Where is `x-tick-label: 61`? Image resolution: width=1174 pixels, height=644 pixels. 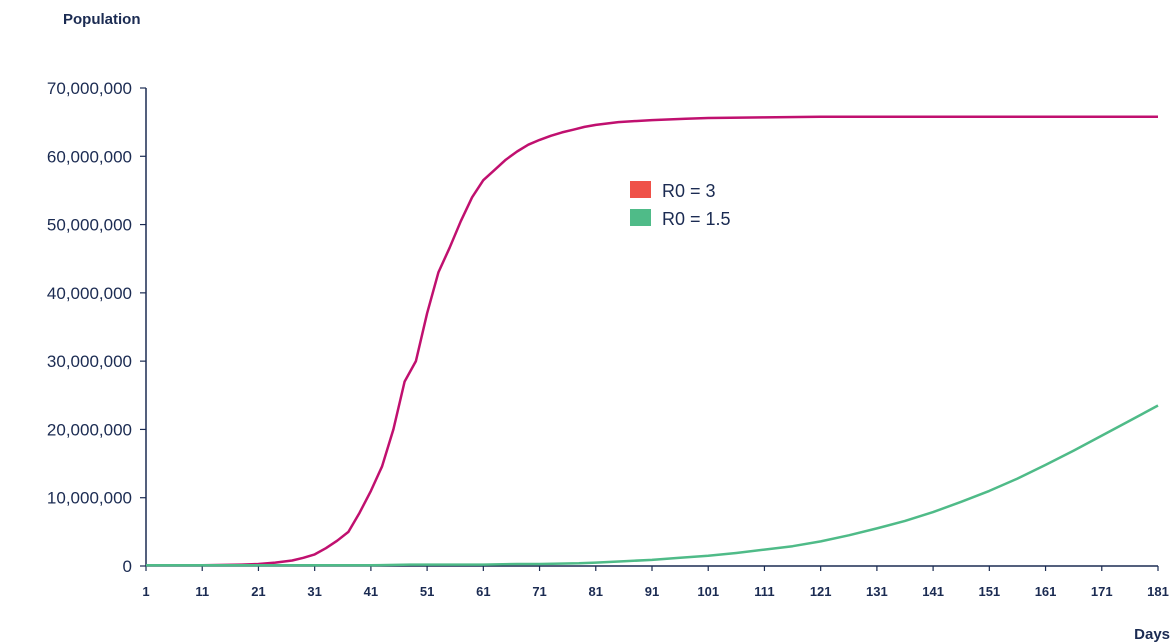
x-tick-label: 61 is located at coordinates (483, 591).